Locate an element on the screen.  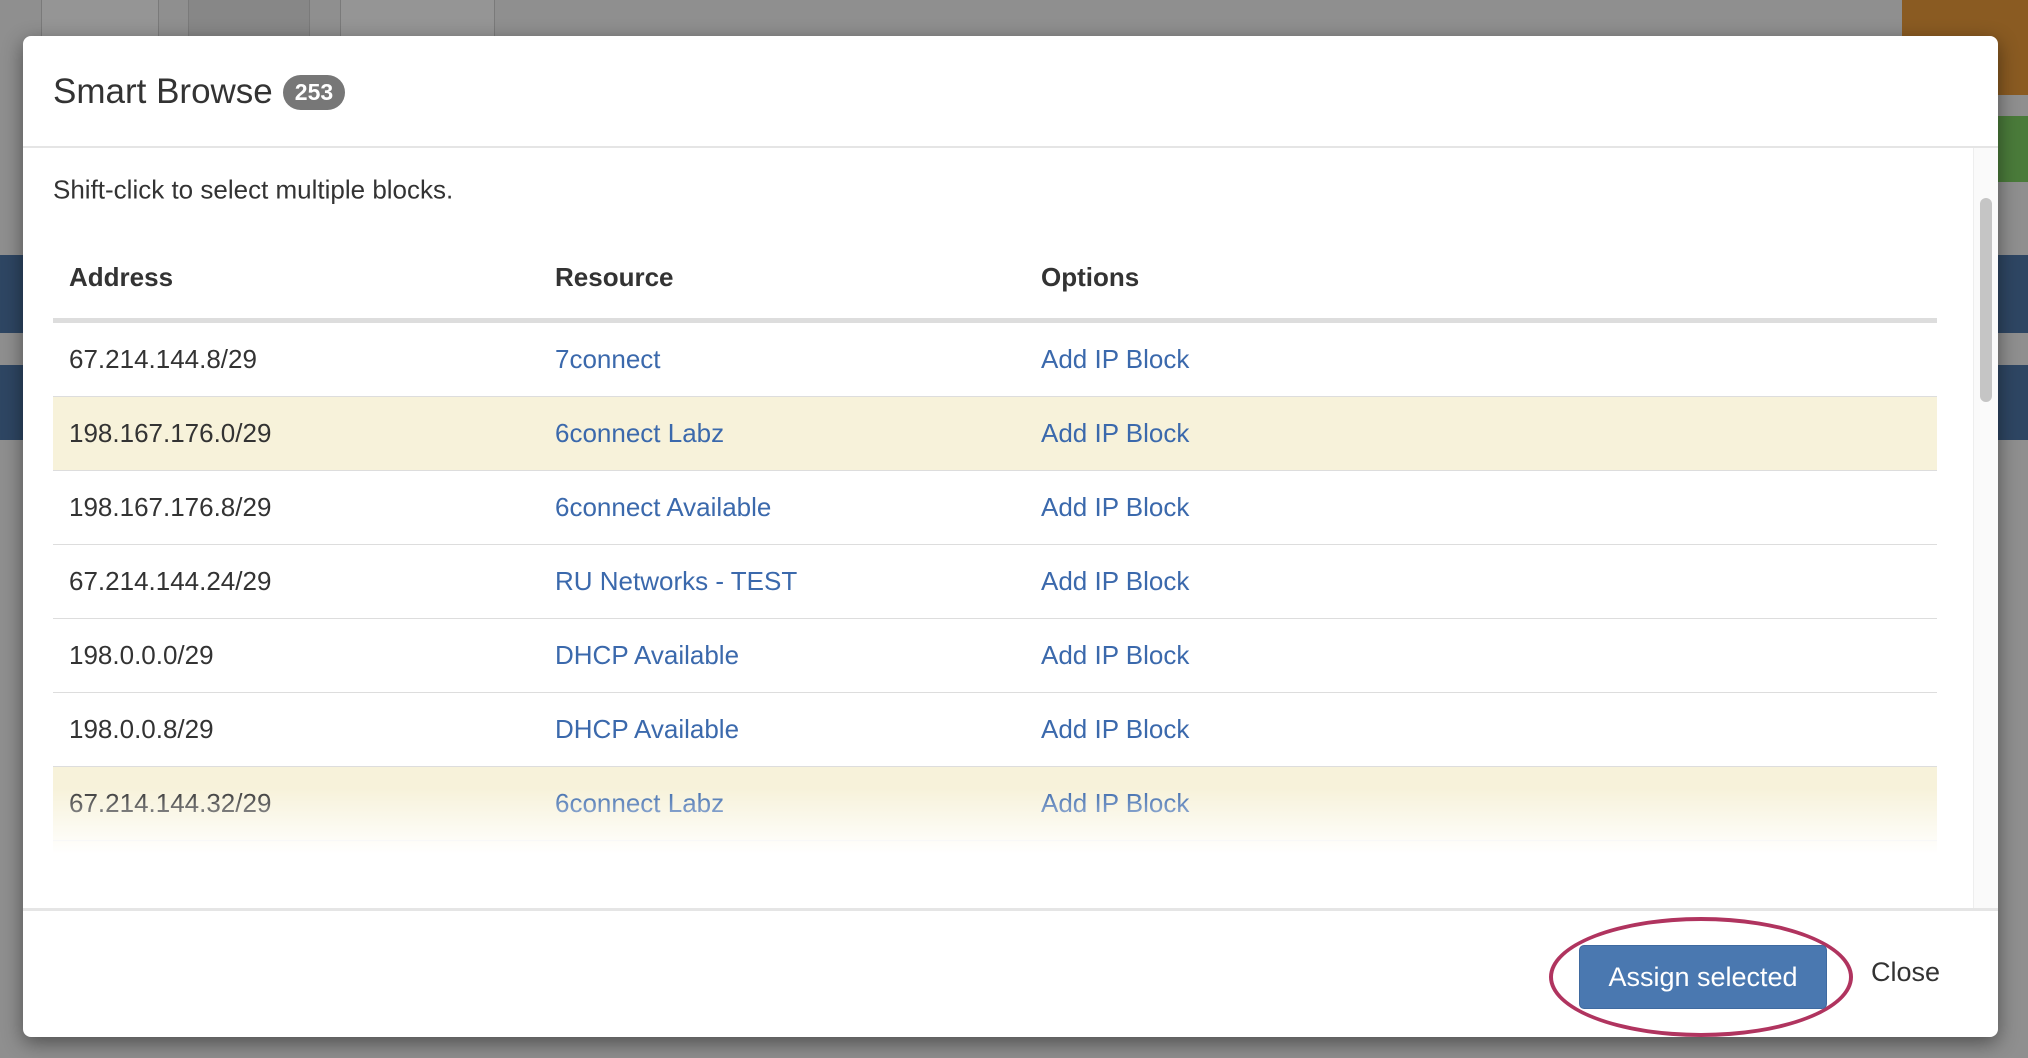
modal-header: Smart Browse 253 is located at coordinates (1010, 92).